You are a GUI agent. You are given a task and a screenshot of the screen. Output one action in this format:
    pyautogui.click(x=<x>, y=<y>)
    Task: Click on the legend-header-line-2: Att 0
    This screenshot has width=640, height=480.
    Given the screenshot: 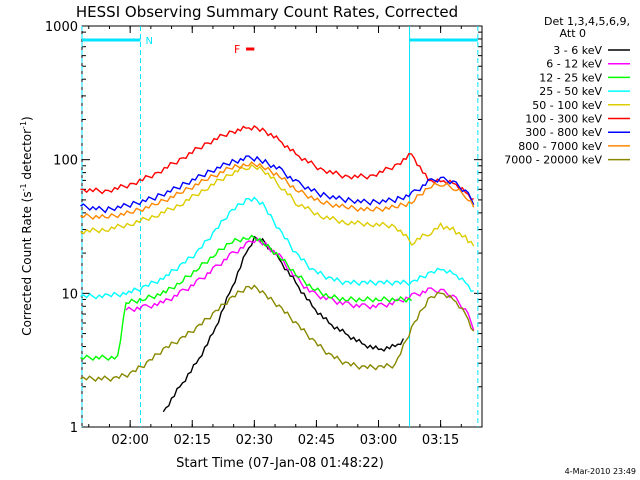 What is the action you would take?
    pyautogui.click(x=573, y=33)
    